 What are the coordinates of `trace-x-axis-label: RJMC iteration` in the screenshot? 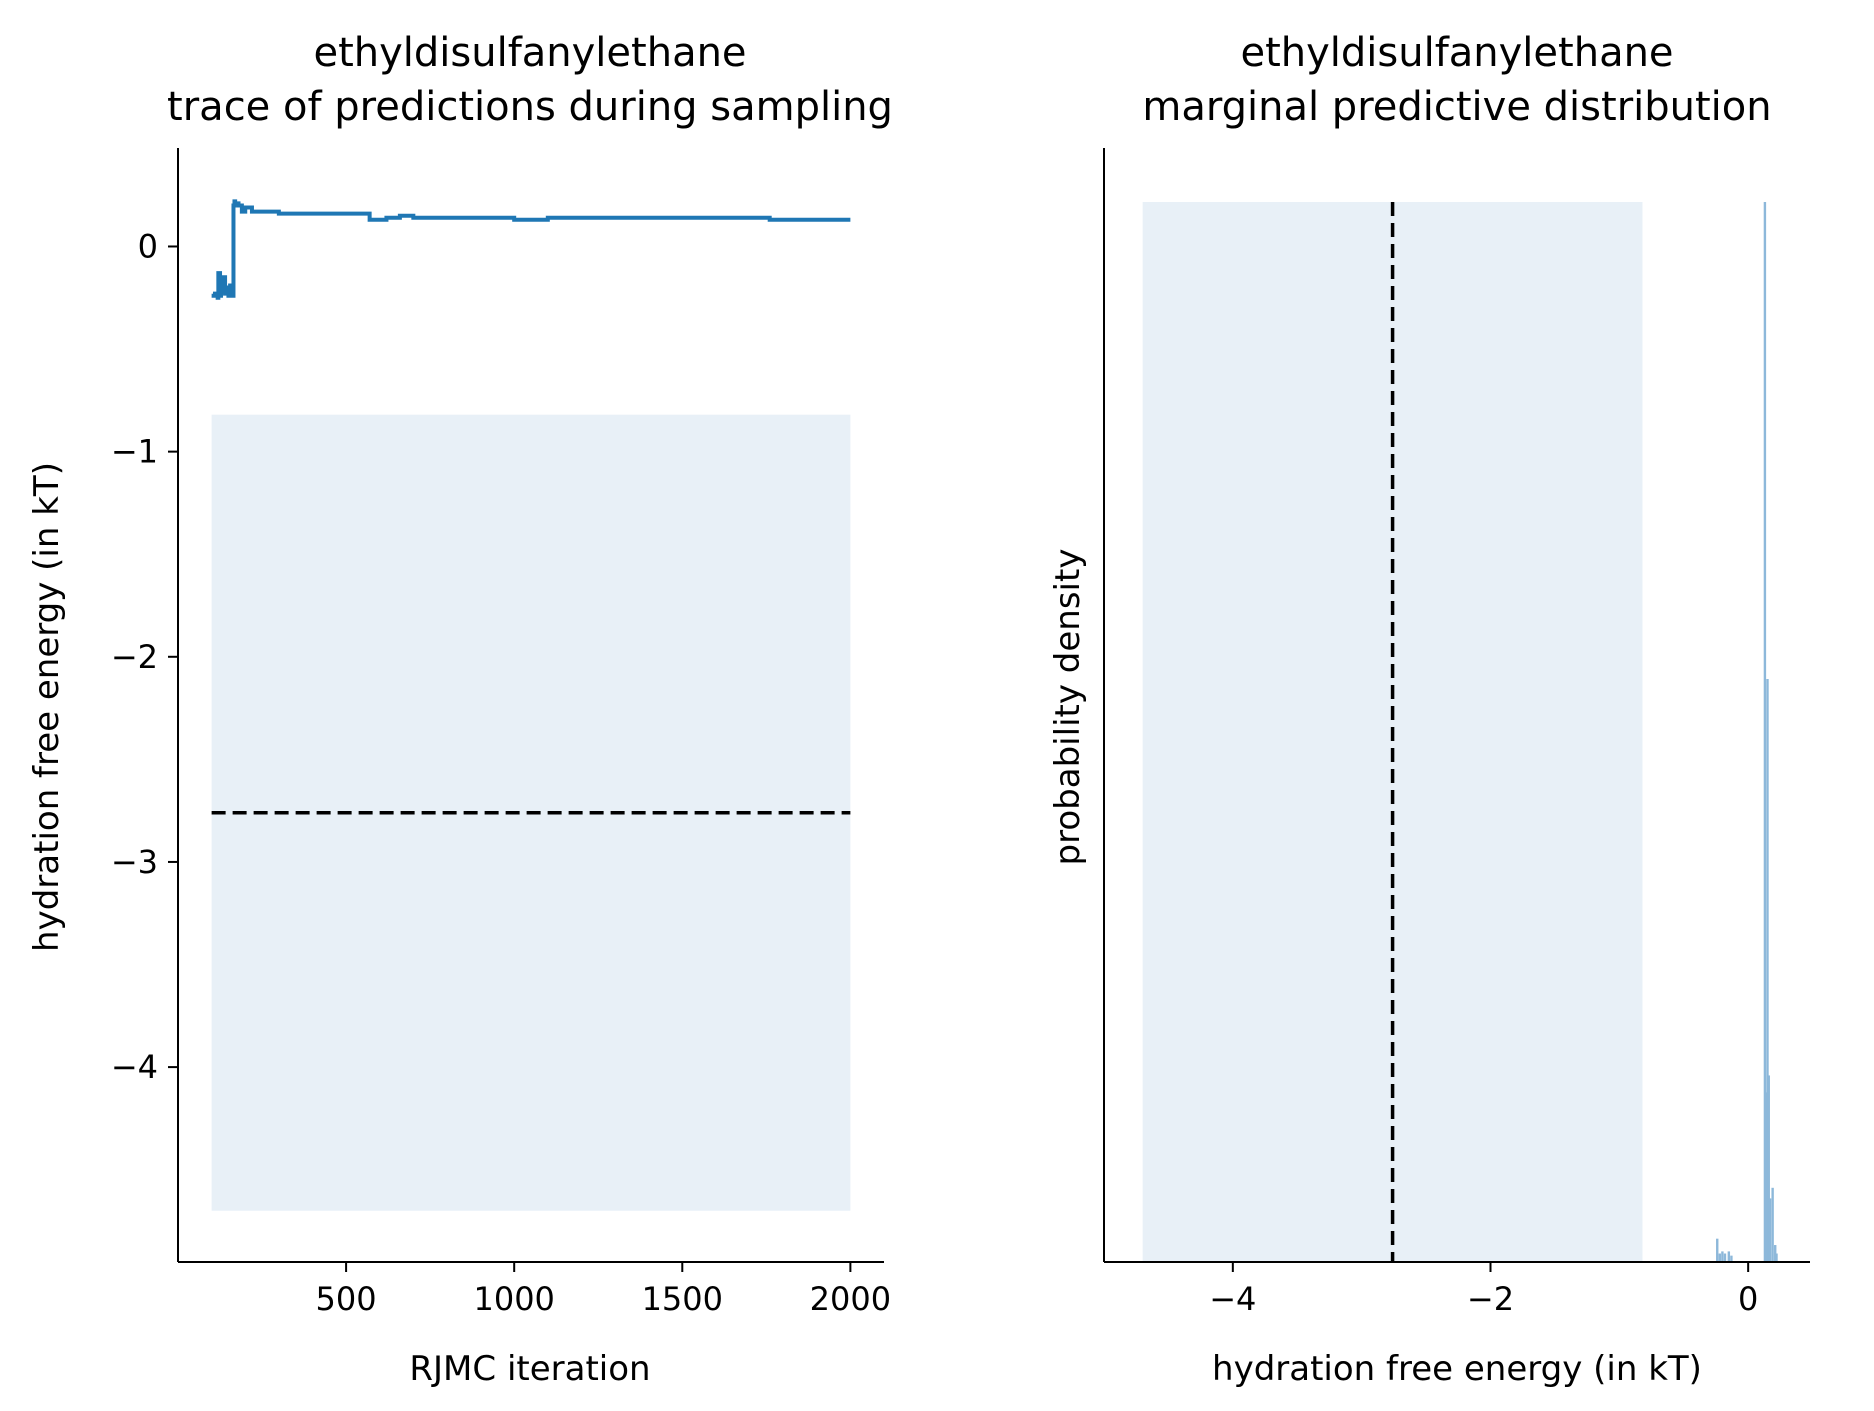 It's located at (529, 1369).